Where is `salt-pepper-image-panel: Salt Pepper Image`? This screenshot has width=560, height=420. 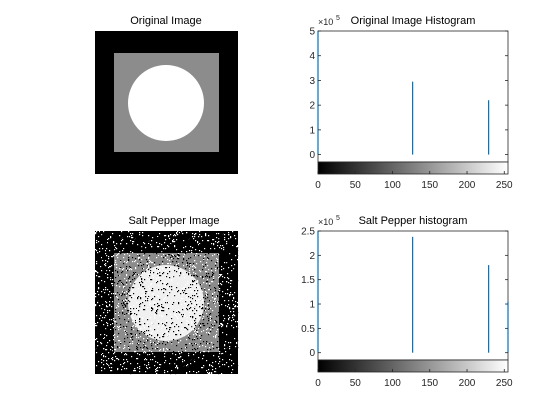
salt-pepper-image-panel: Salt Pepper Image is located at coordinates (167, 295).